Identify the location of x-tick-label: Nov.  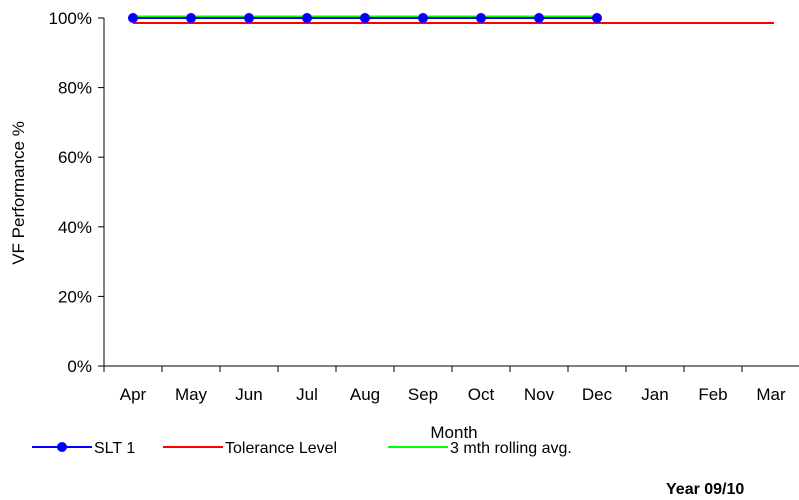
(539, 394).